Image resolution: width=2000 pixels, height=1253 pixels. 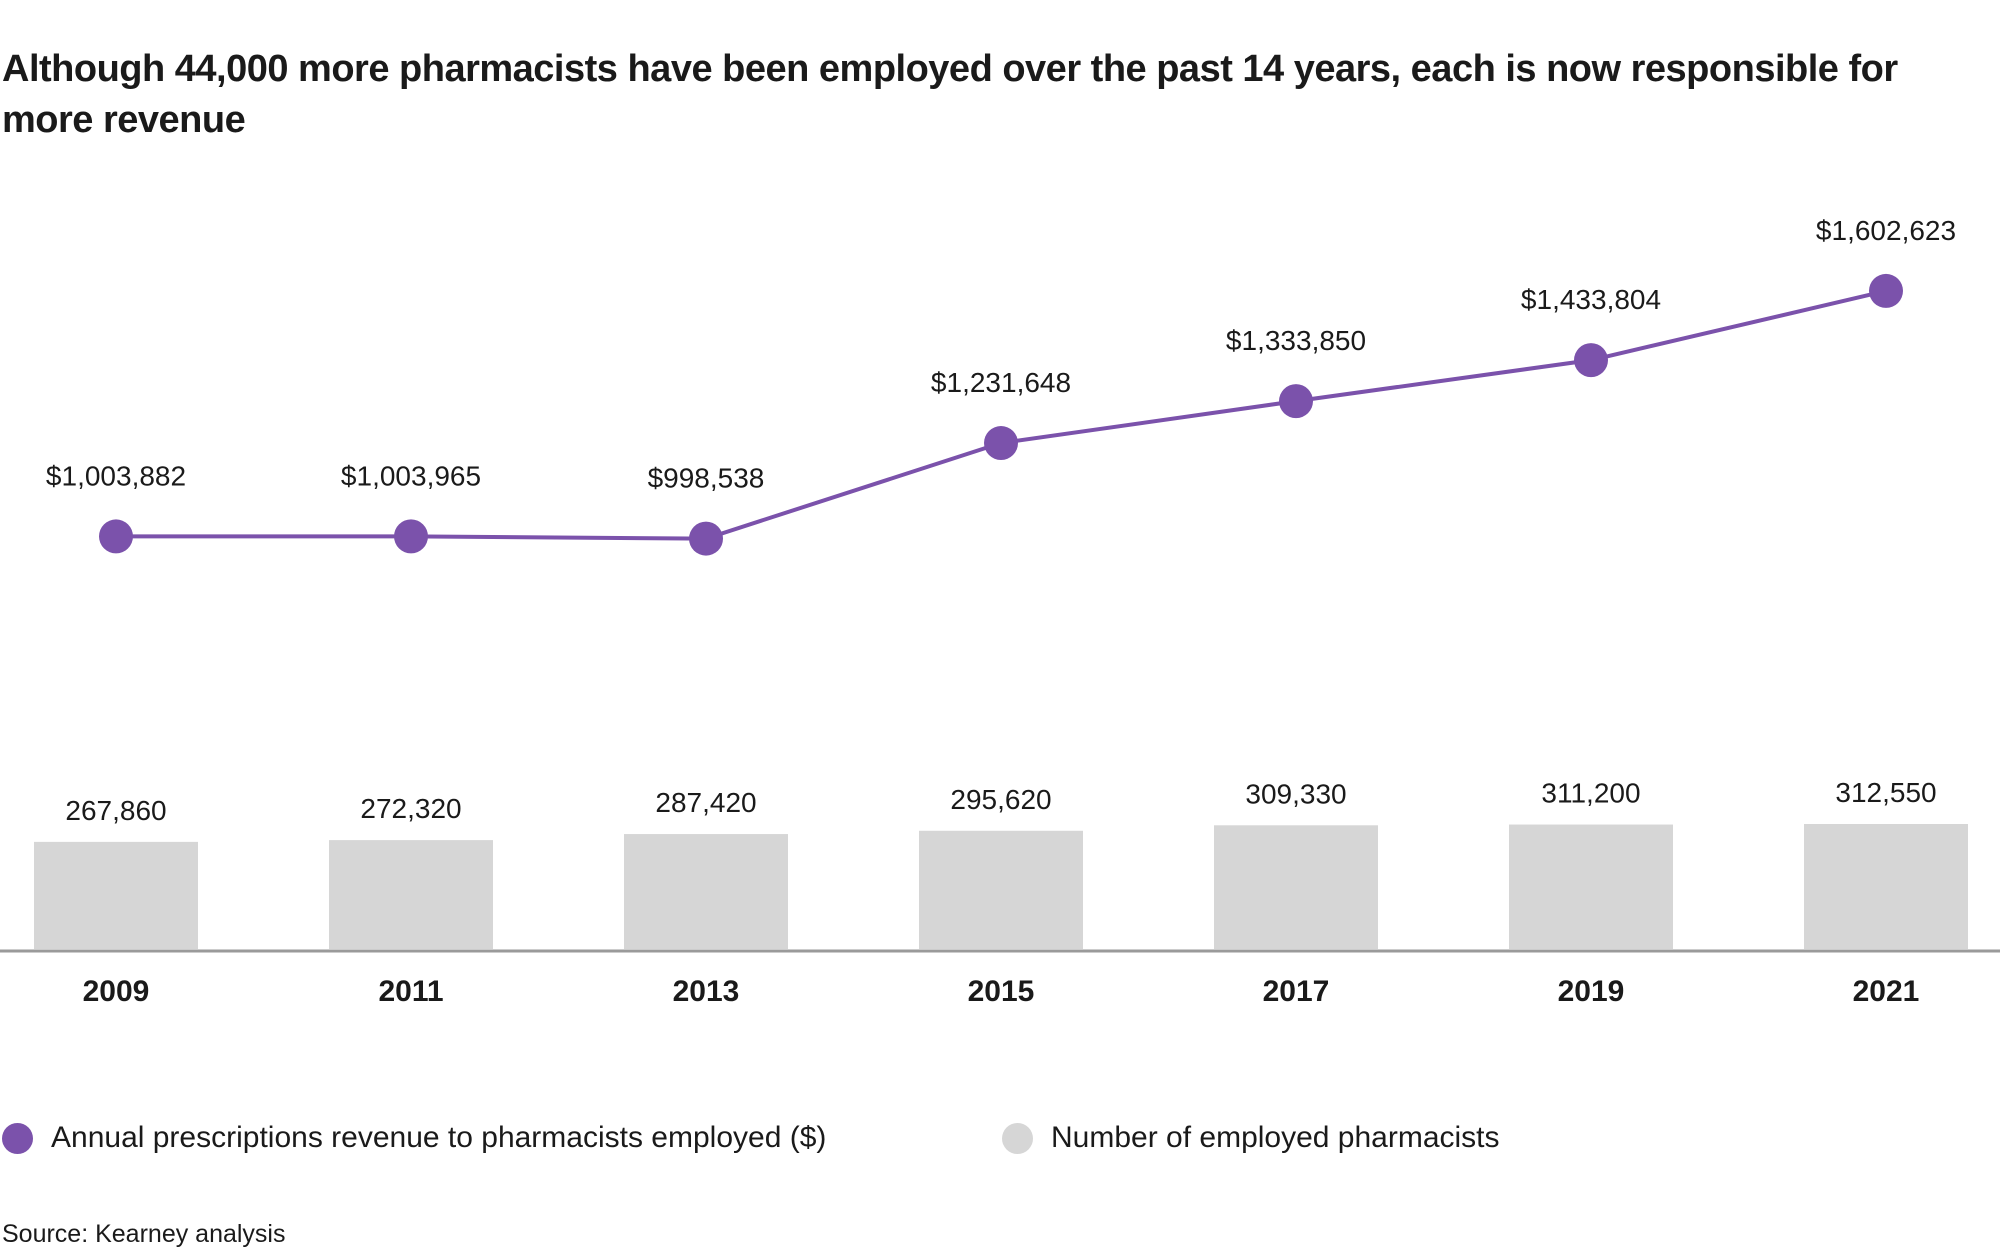 What do you see at coordinates (116, 991) in the screenshot?
I see `x-tick-label: 2009` at bounding box center [116, 991].